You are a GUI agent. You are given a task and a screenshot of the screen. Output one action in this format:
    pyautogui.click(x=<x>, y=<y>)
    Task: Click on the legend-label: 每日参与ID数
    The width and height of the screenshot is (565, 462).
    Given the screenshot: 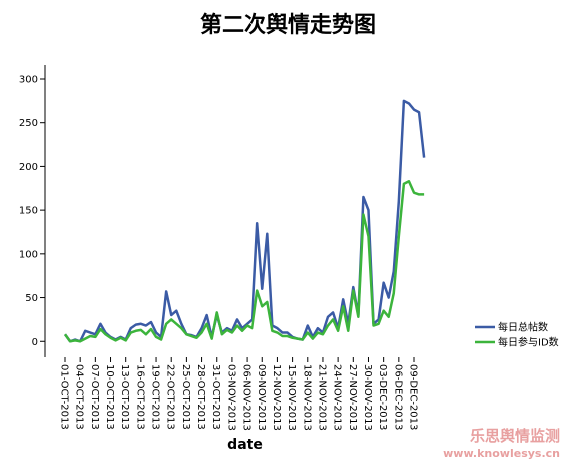 What is the action you would take?
    pyautogui.click(x=528, y=342)
    